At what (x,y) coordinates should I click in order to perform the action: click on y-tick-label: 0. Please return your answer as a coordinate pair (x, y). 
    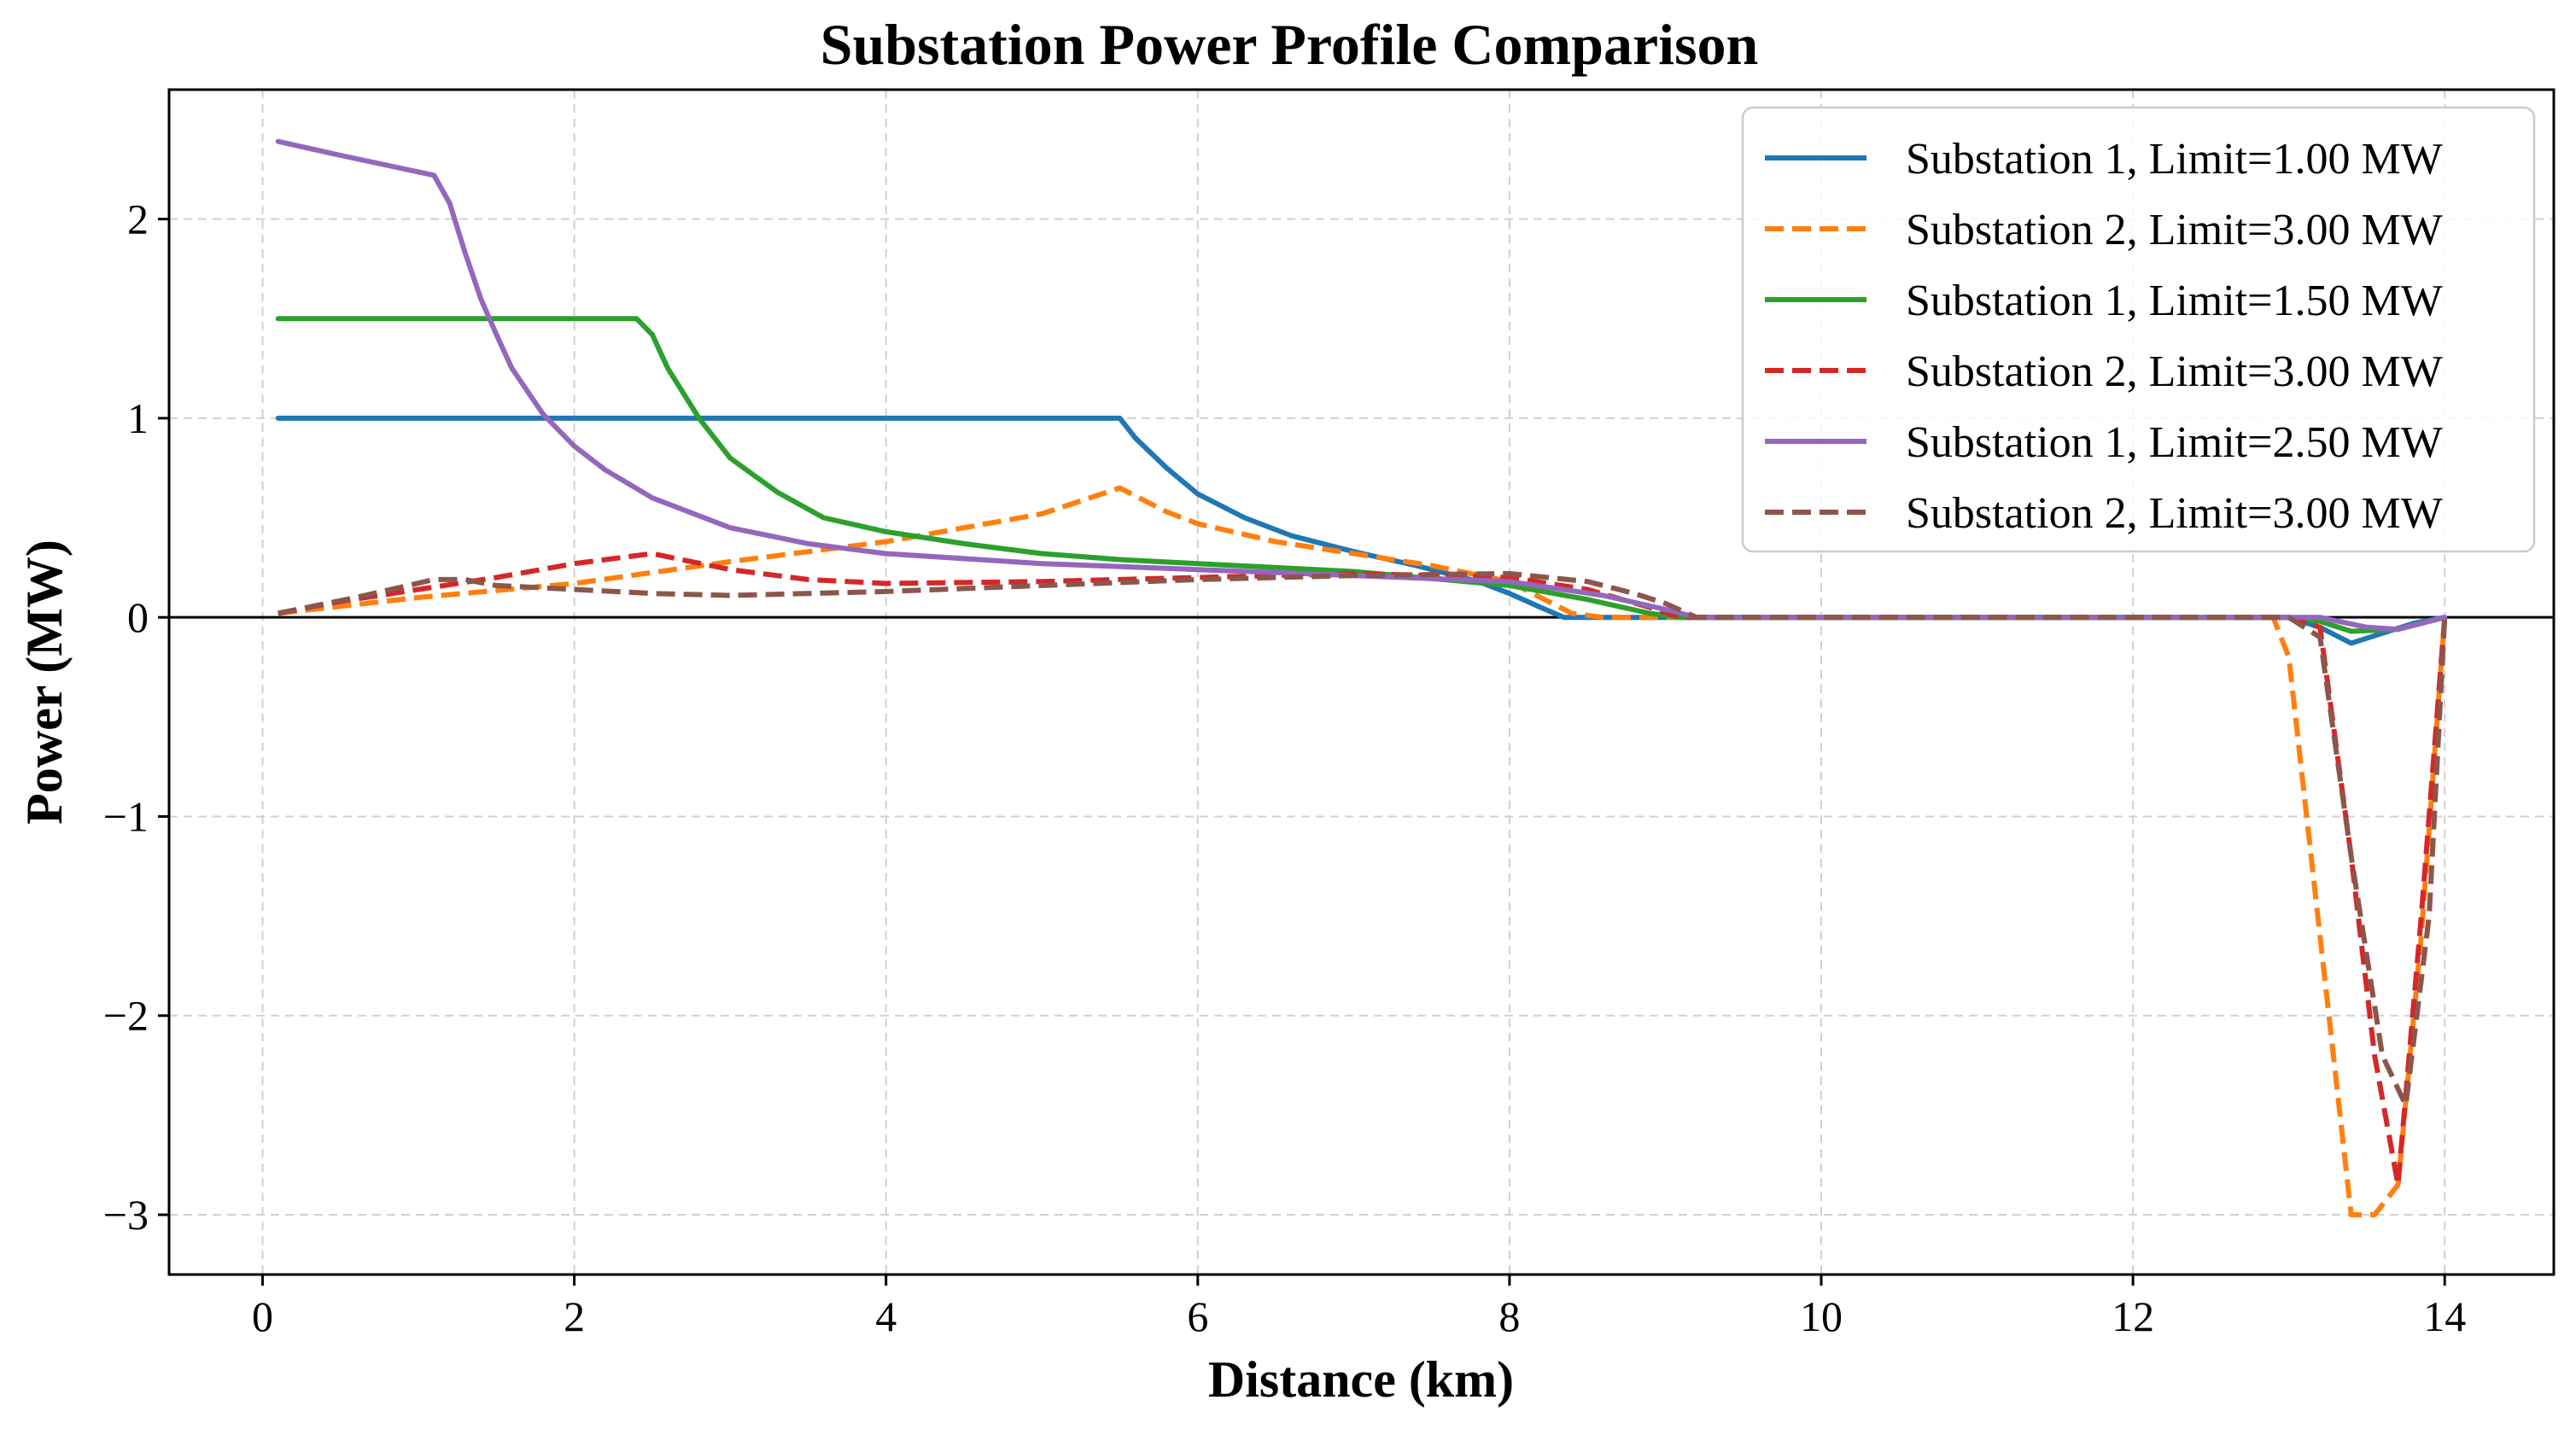
    Looking at the image, I should click on (138, 617).